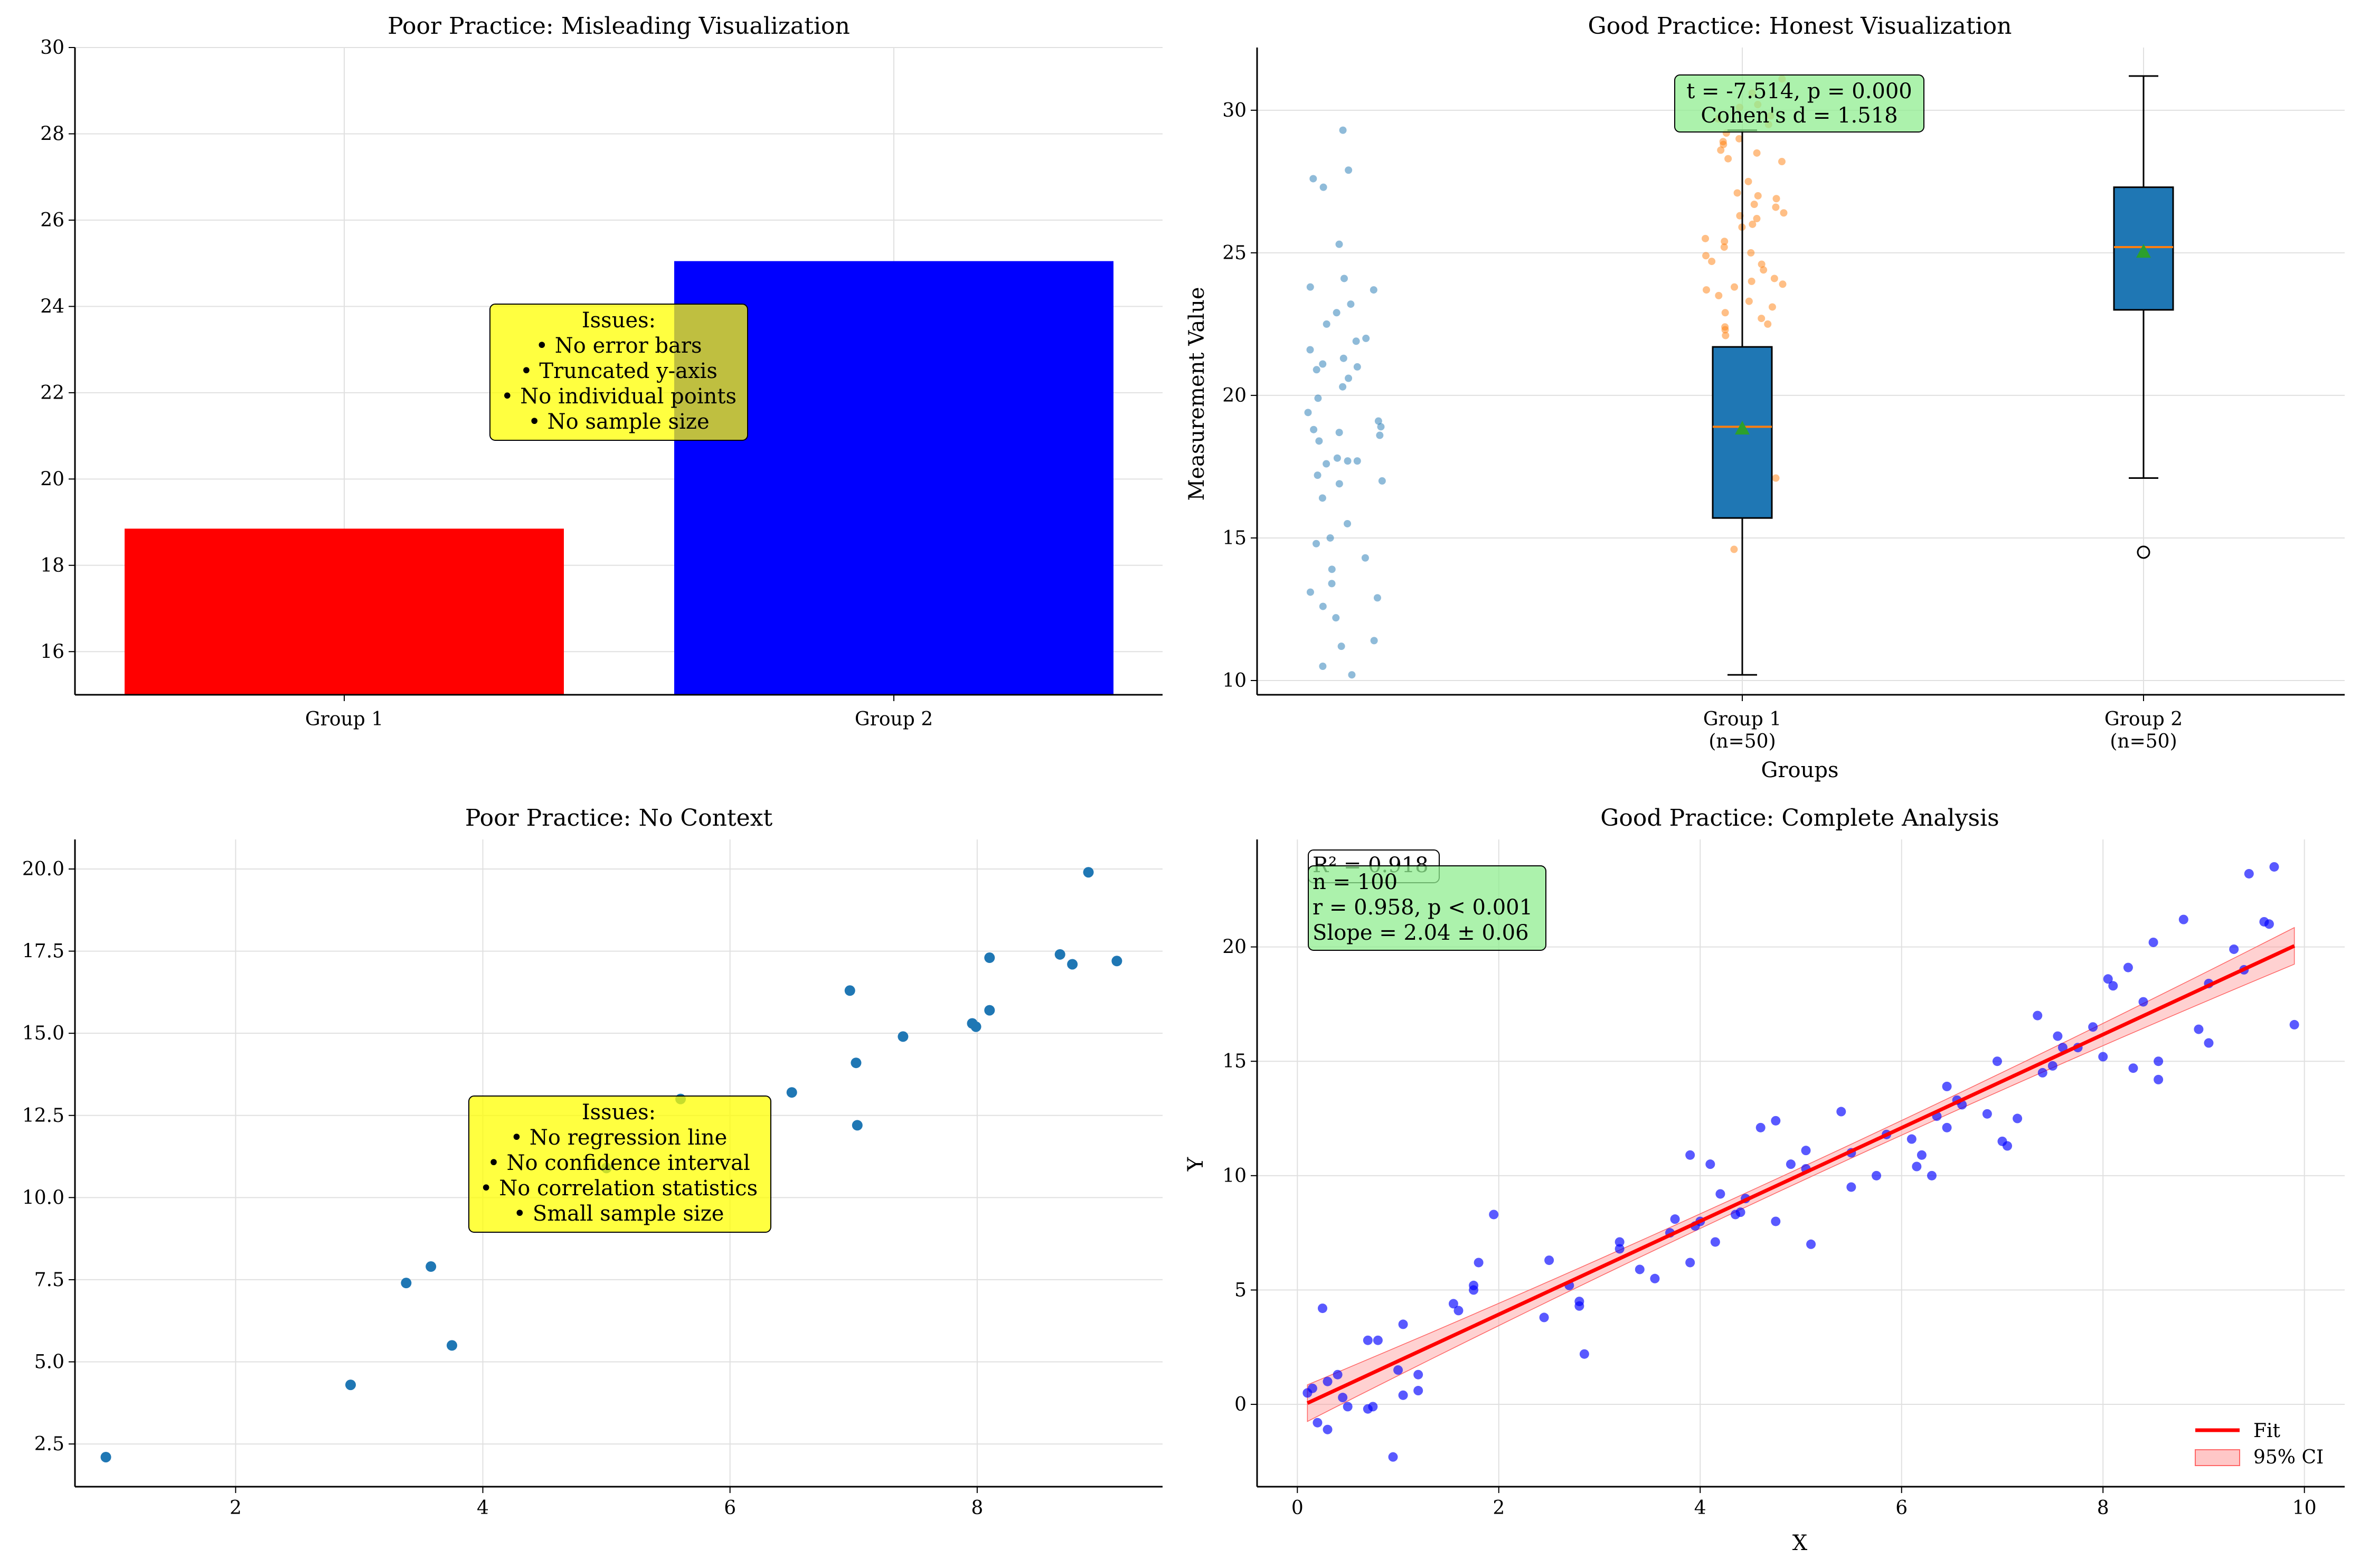 Image resolution: width=2360 pixels, height=1568 pixels. Describe the element at coordinates (619, 818) in the screenshot. I see `chart-title: Poor Practice: No Context` at that location.